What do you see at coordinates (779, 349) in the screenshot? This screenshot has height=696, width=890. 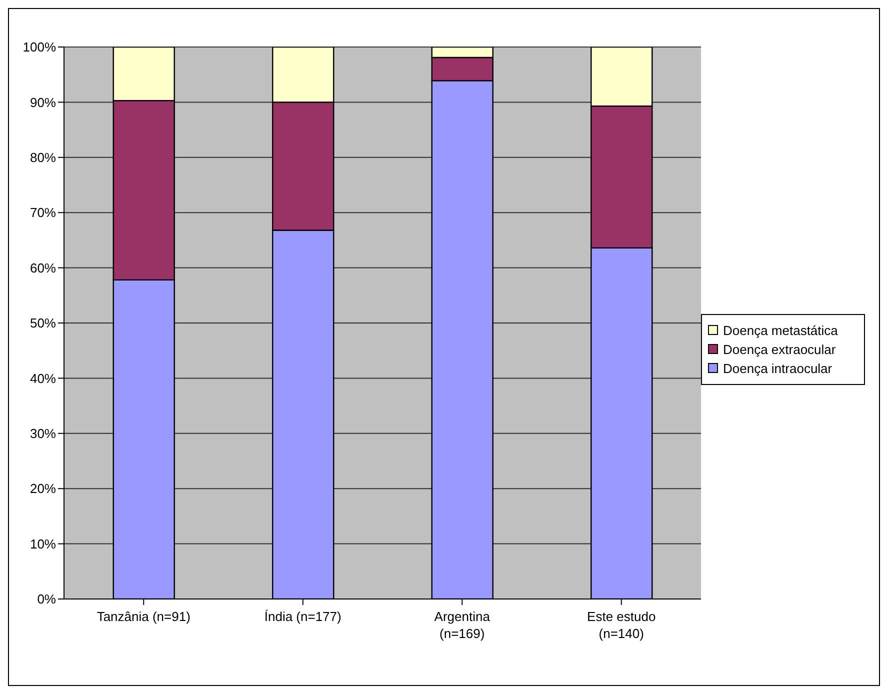 I see `legend-label: Doença extraocular` at bounding box center [779, 349].